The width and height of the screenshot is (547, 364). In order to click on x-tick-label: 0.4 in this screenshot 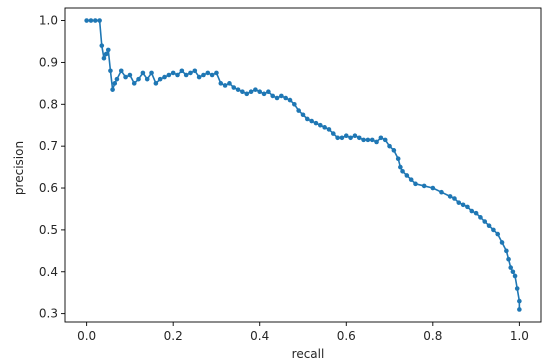, I will do `click(259, 336)`.